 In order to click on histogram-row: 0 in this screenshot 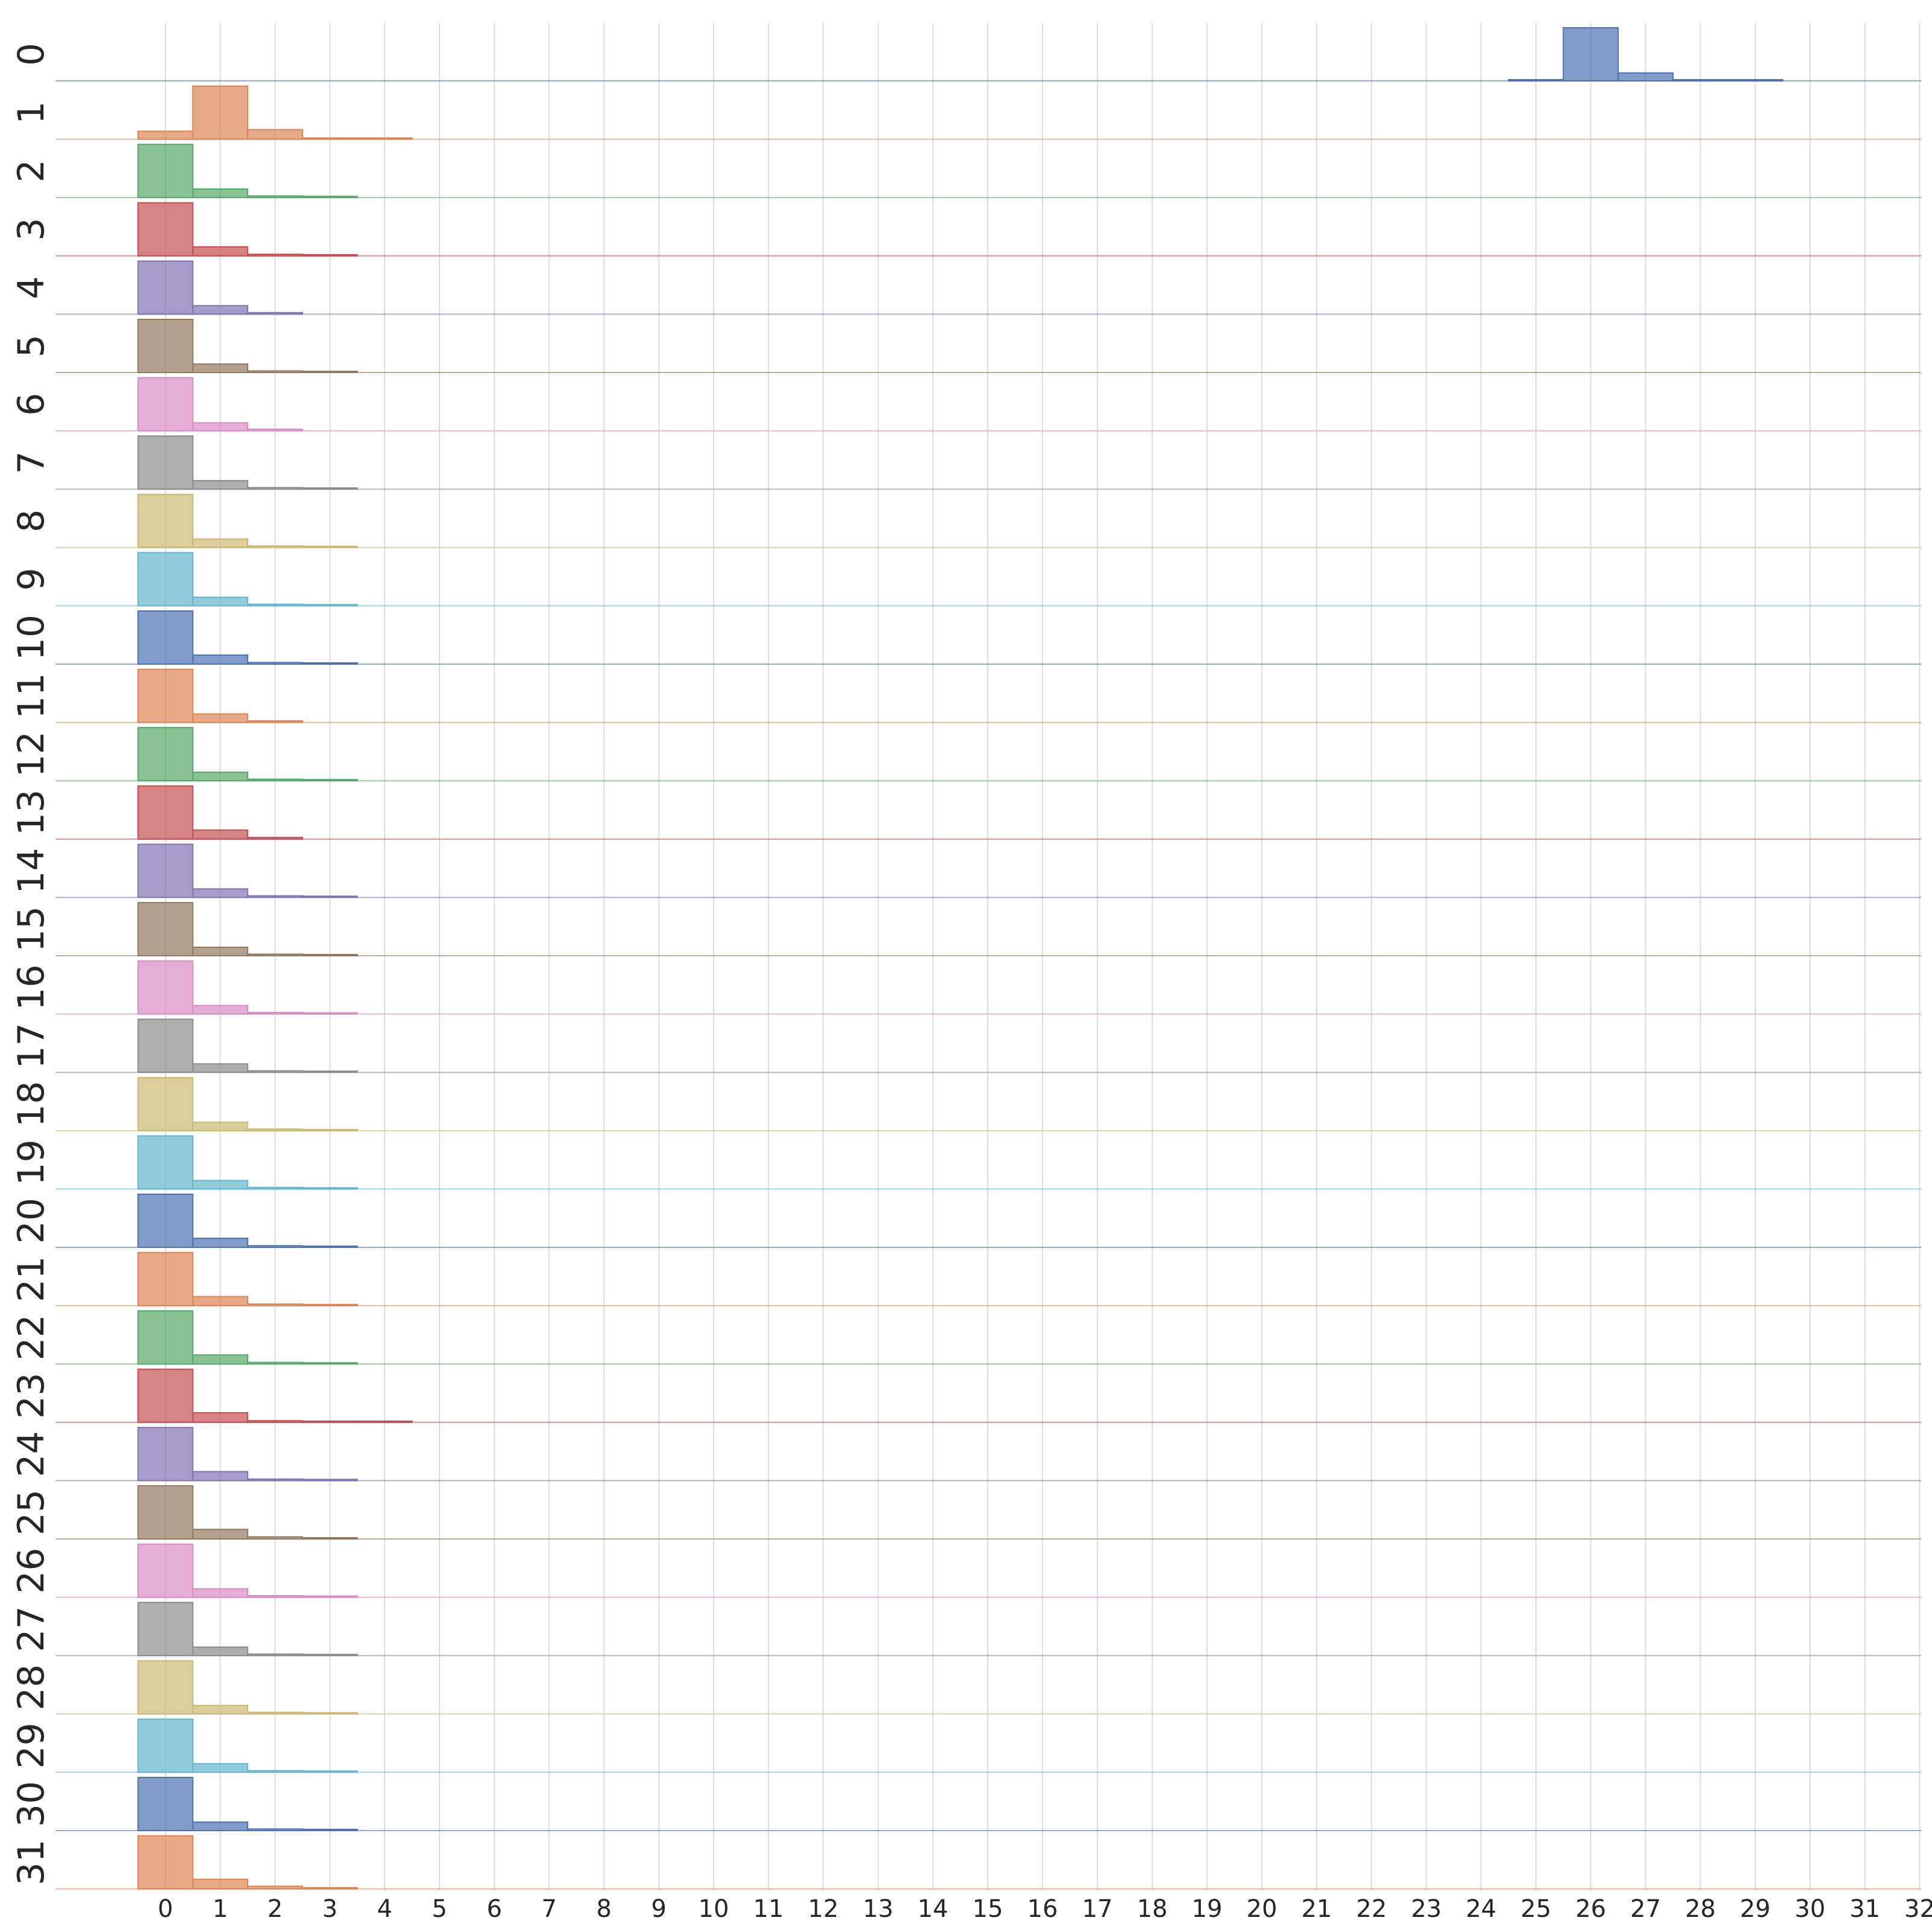, I will do `click(966, 55)`.